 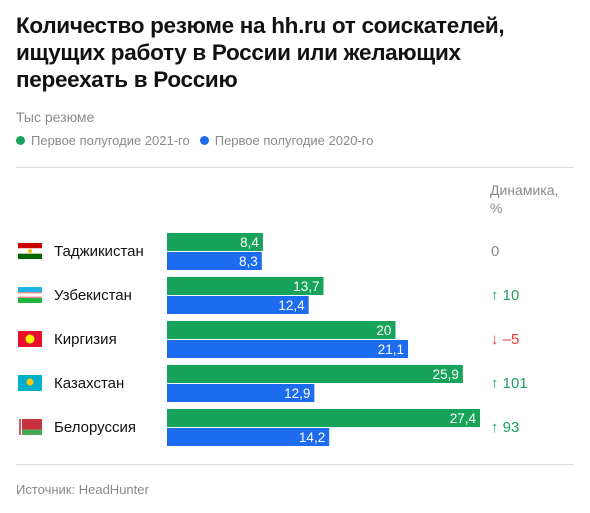 What do you see at coordinates (55, 117) in the screenshot?
I see `unit-label: Тыс резюме` at bounding box center [55, 117].